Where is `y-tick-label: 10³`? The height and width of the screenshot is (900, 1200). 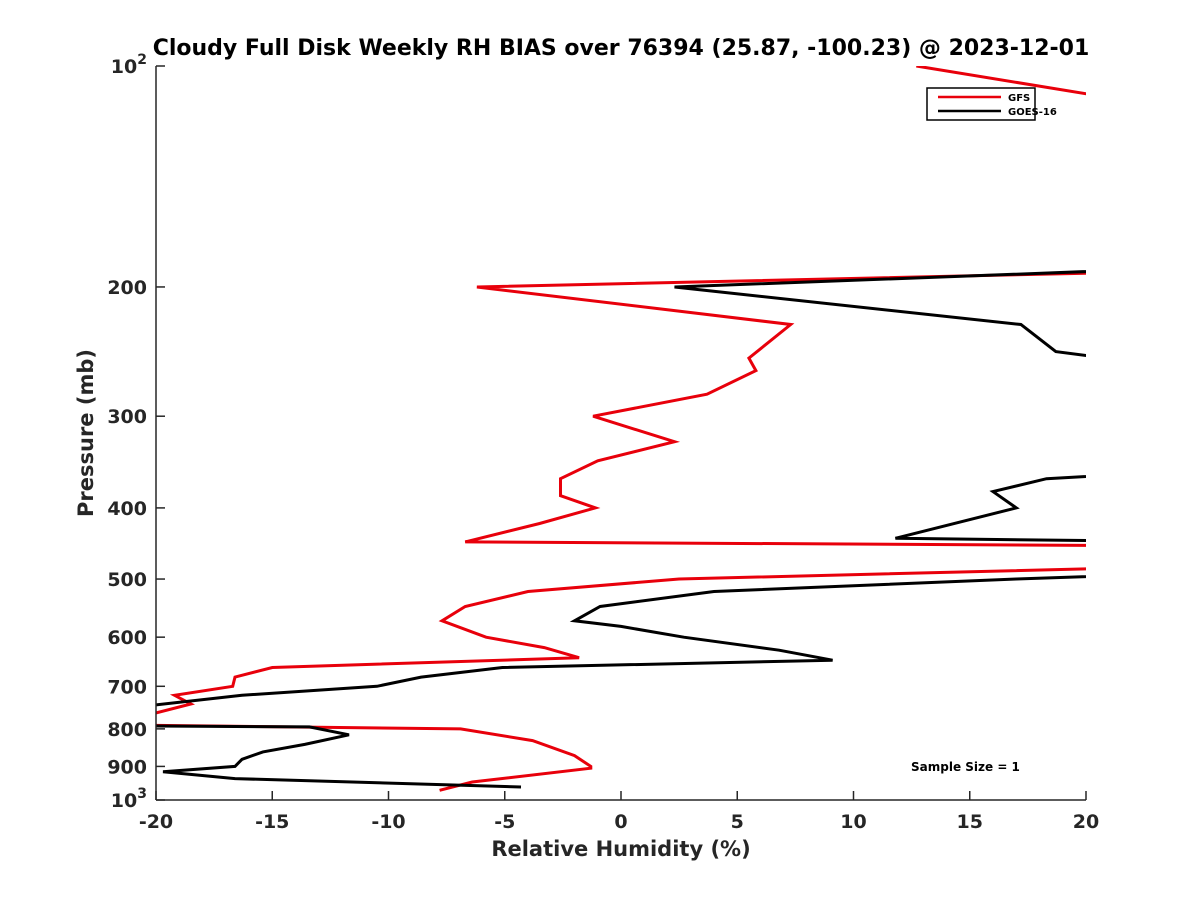
y-tick-label: 10³ is located at coordinates (129, 799).